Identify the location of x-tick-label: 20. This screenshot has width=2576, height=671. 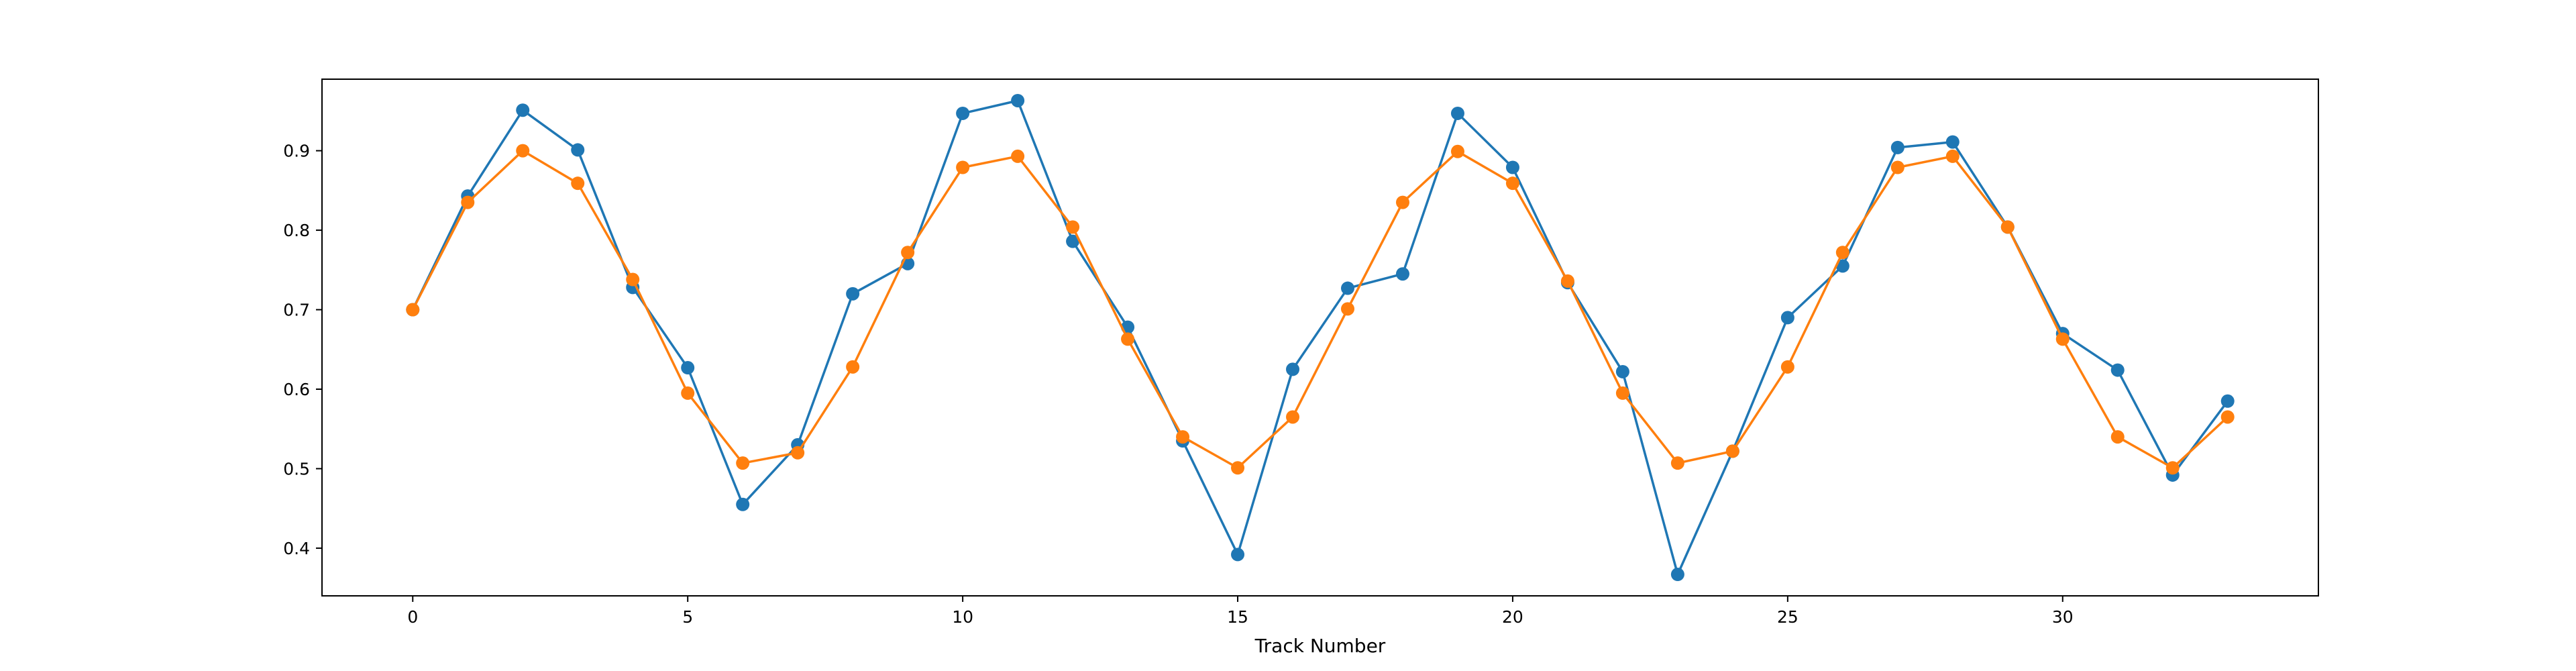
(1512, 617).